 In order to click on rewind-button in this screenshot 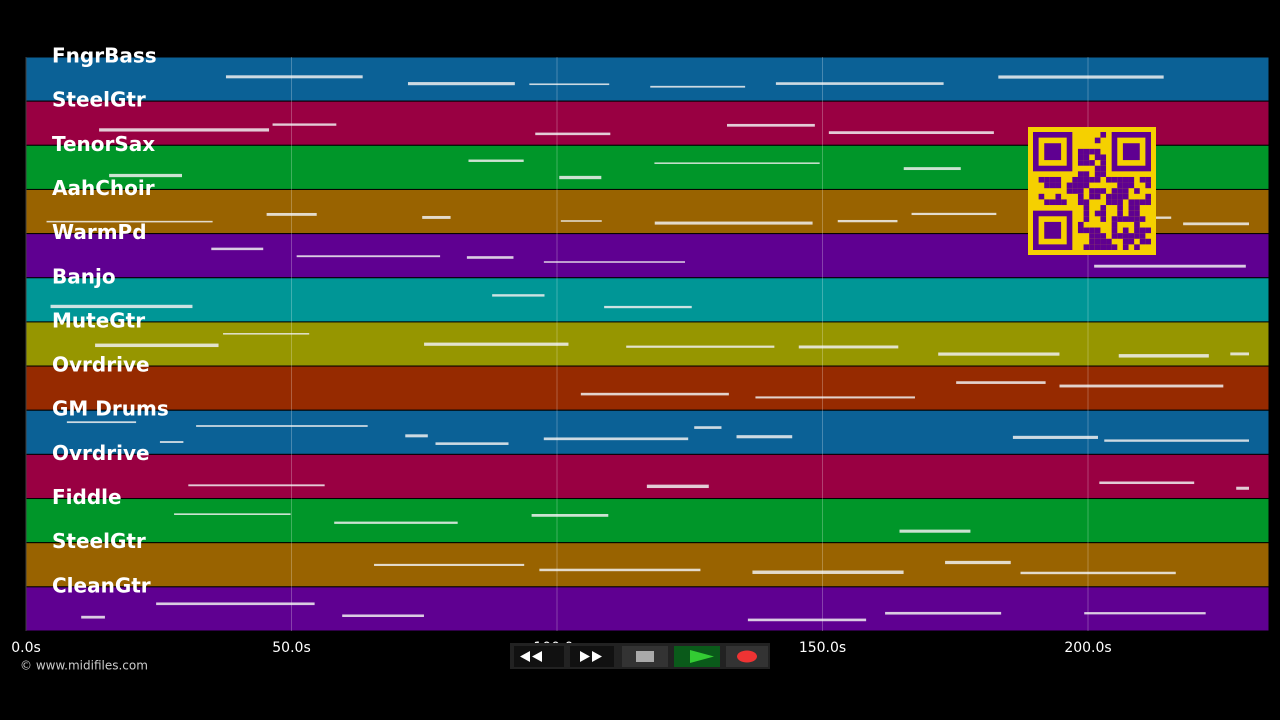, I will do `click(539, 656)`.